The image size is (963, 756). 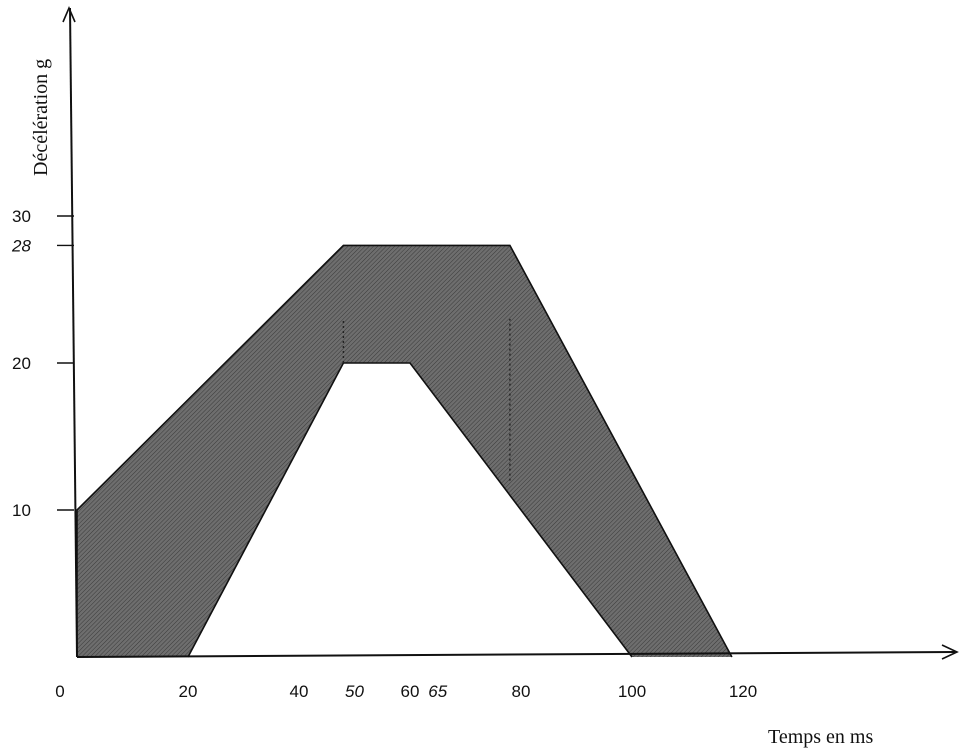 I want to click on x-tick-label-20: 20, so click(x=188, y=691).